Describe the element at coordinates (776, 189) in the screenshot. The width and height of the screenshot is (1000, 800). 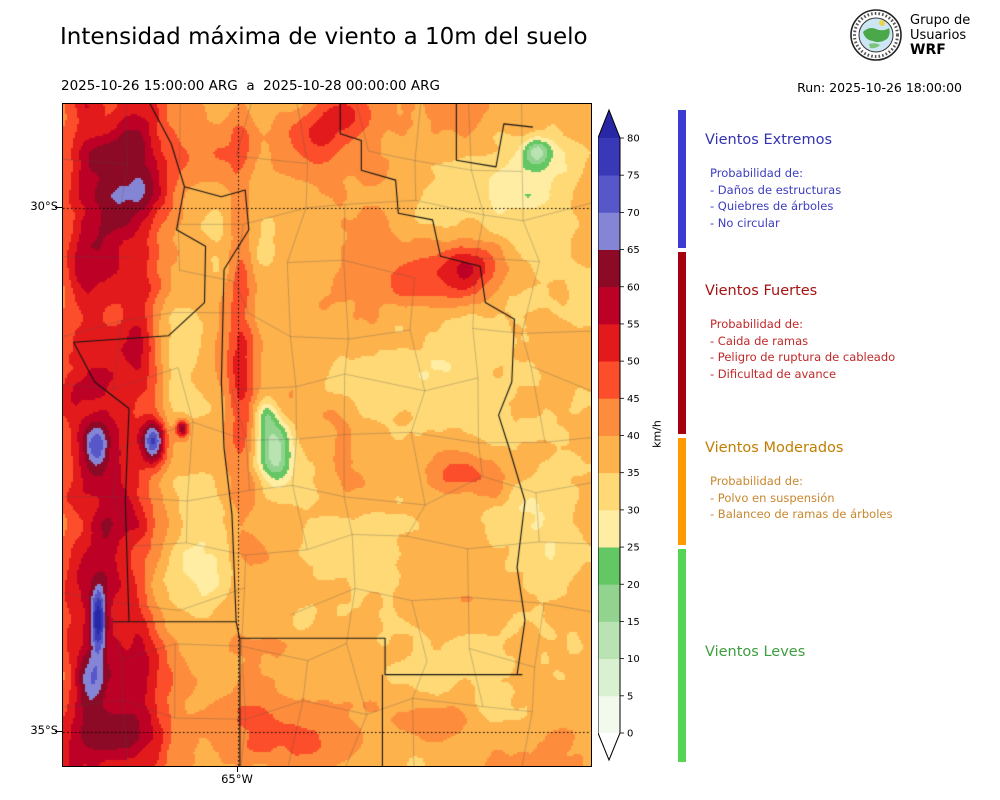
I see `legend-item: - Daños de estructuras` at that location.